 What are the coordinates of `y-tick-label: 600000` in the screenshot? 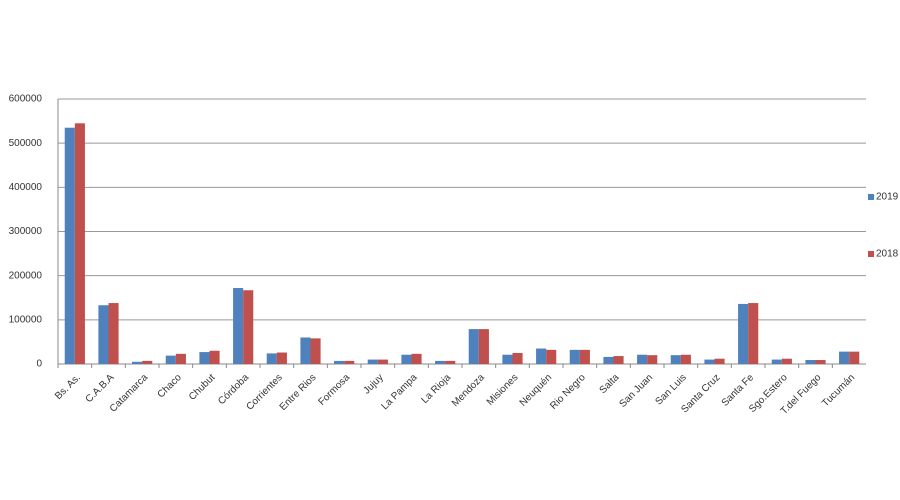 It's located at (26, 99).